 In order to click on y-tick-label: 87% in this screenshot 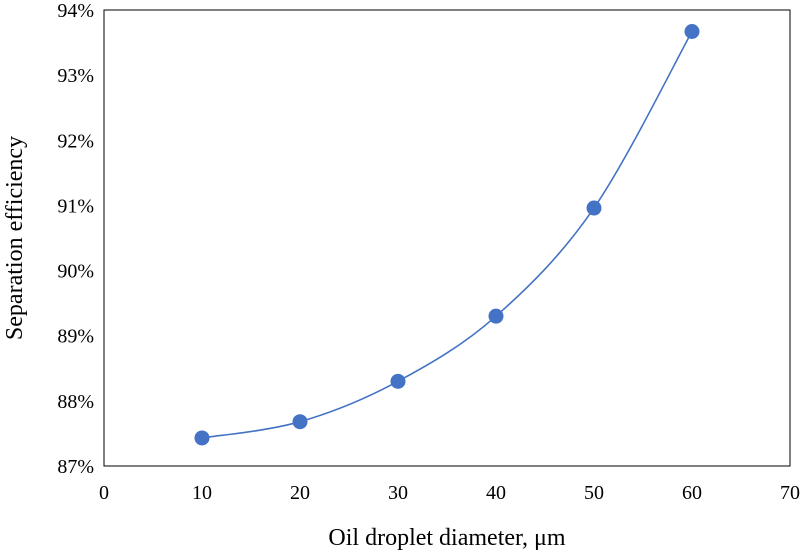, I will do `click(75, 467)`.